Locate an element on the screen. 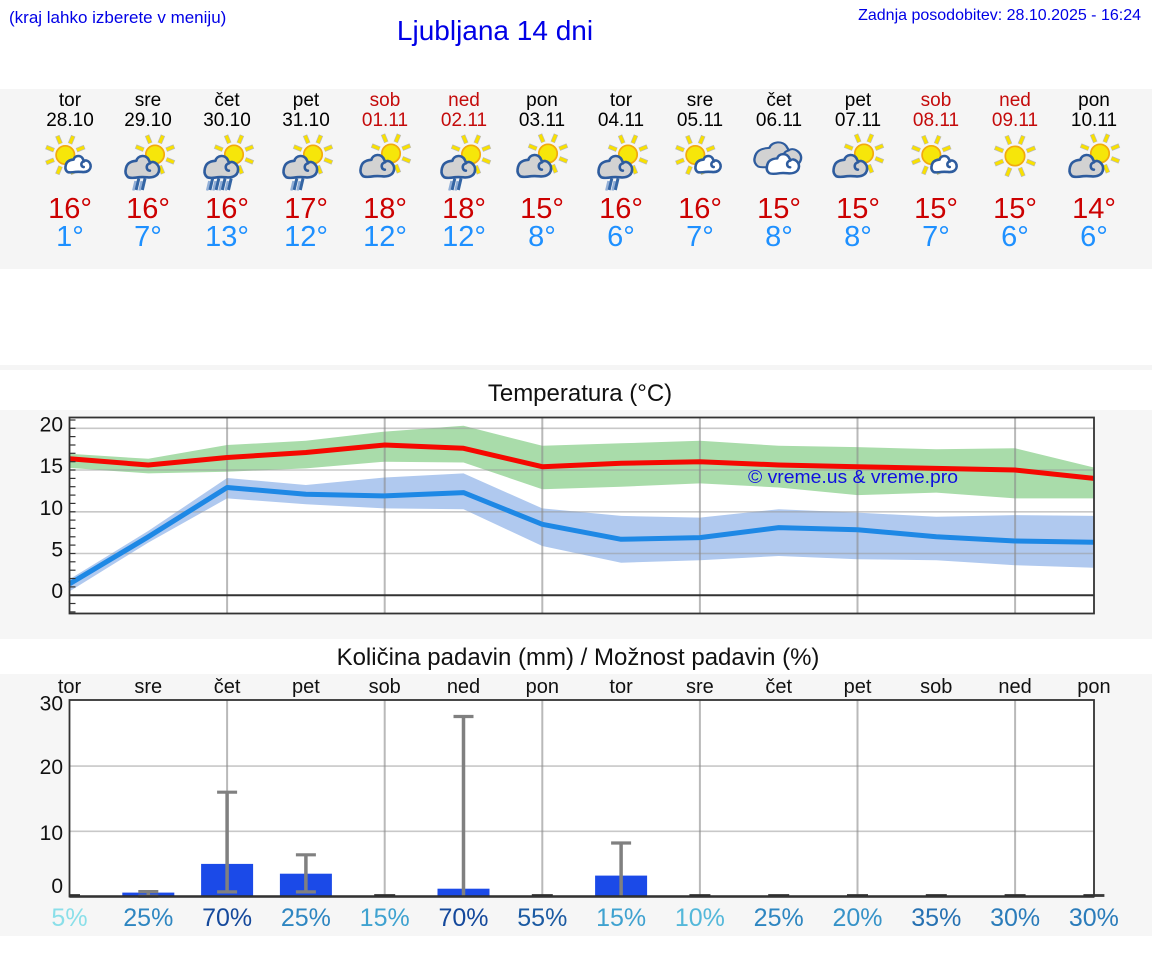 This screenshot has width=1152, height=975. svg-text: © vreme.us & vreme.pro is located at coordinates (853, 476).